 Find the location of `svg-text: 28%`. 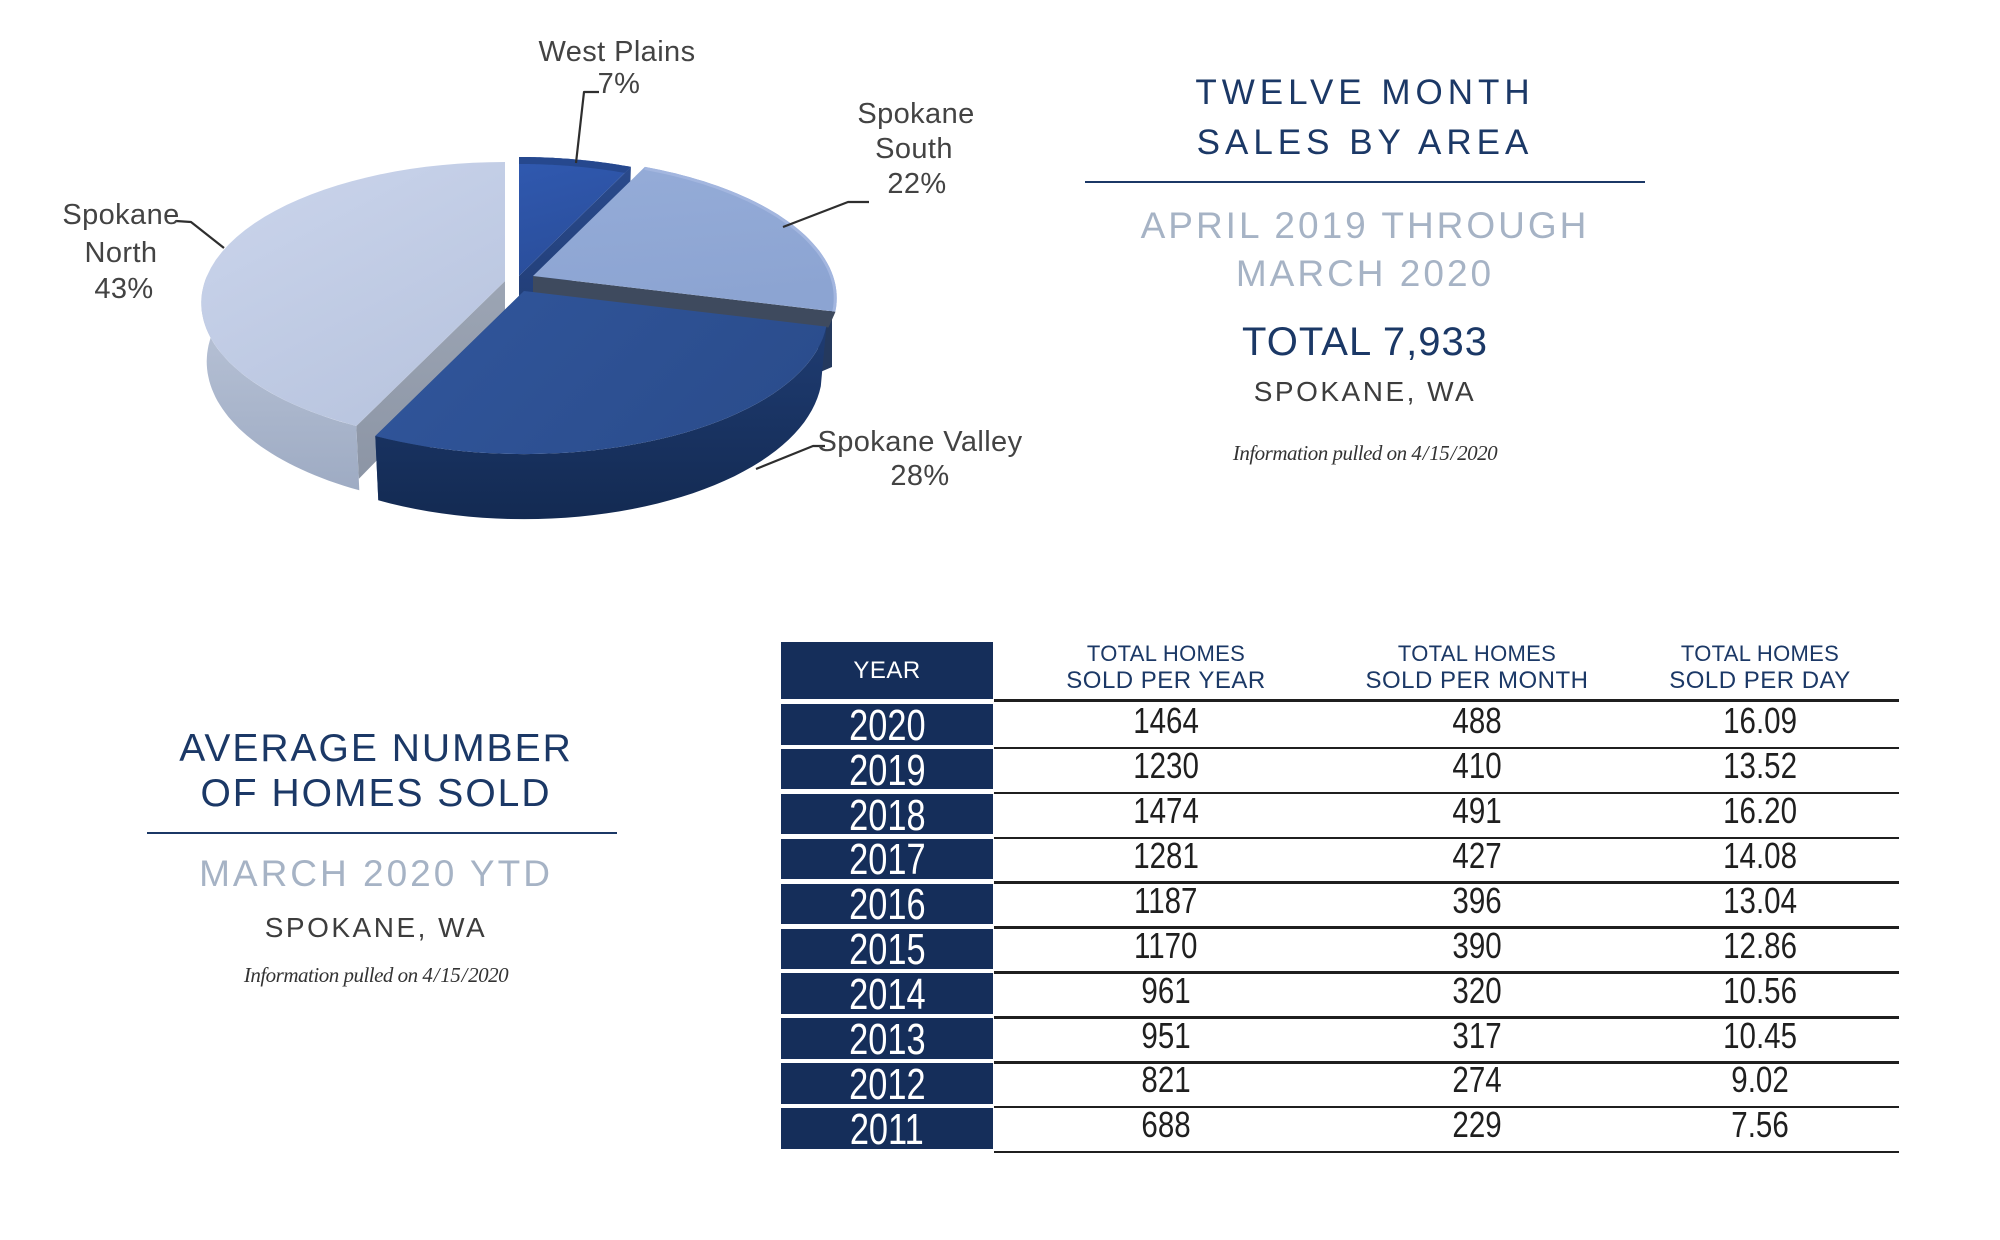

svg-text: 28% is located at coordinates (919, 476).